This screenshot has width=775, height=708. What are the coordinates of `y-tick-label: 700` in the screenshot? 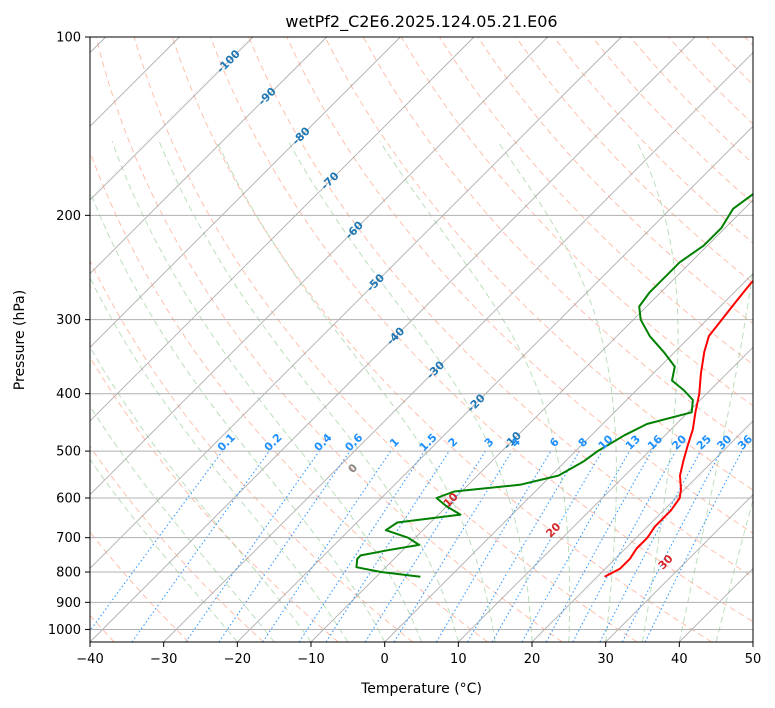 It's located at (68, 538).